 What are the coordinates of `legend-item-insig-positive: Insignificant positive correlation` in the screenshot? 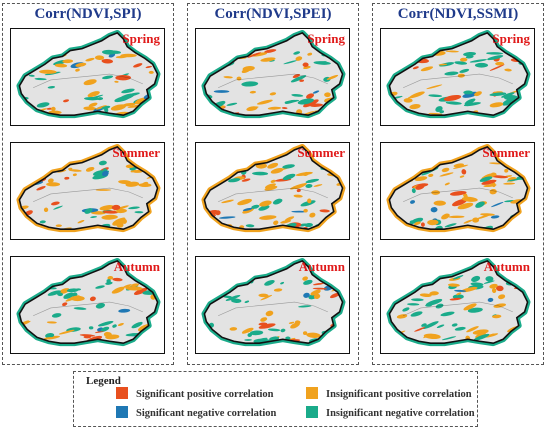 It's located at (389, 393).